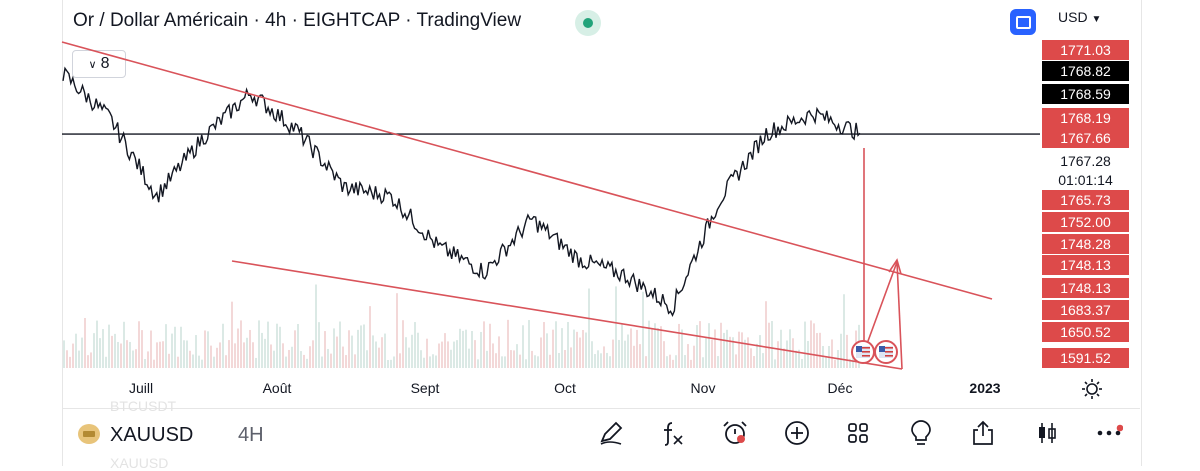 The width and height of the screenshot is (1200, 471). I want to click on share-icon, so click(983, 432).